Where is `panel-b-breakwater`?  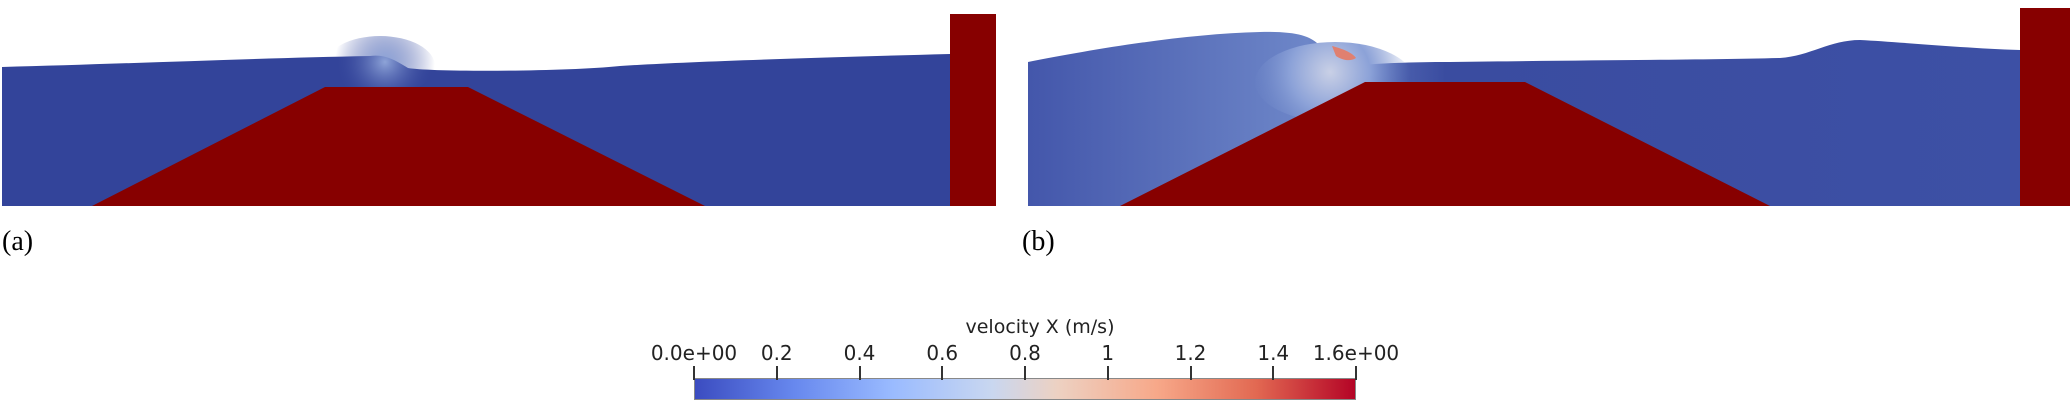
panel-b-breakwater is located at coordinates (1445, 144).